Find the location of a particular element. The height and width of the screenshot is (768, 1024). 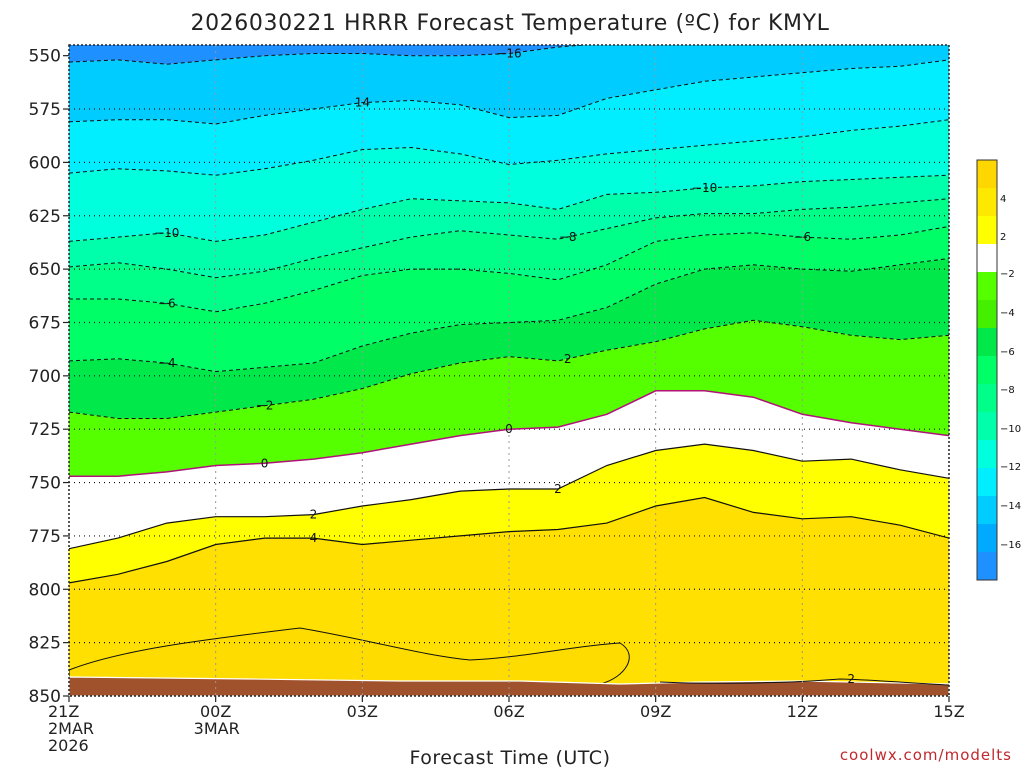

contour-label-8: −2 is located at coordinates (265, 406).